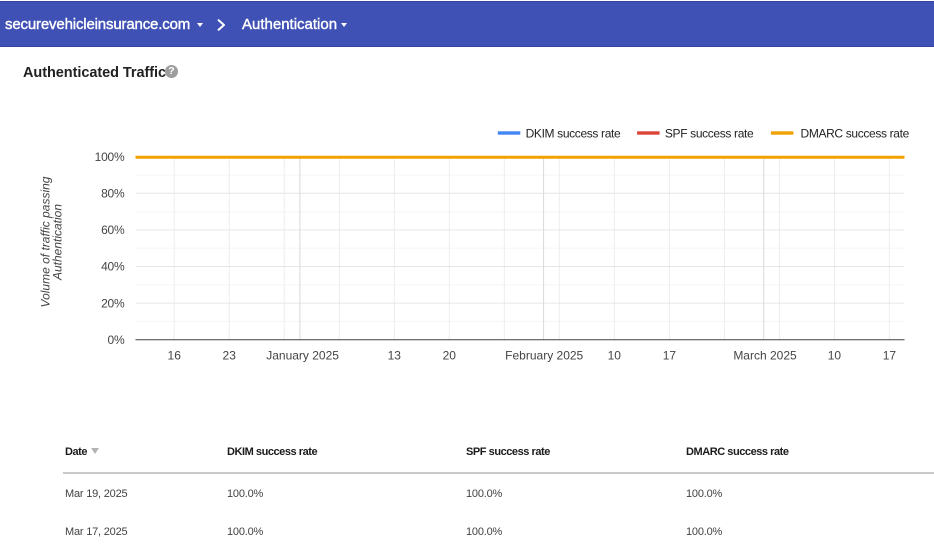 Image resolution: width=934 pixels, height=546 pixels. I want to click on svg-text: 60%, so click(113, 230).